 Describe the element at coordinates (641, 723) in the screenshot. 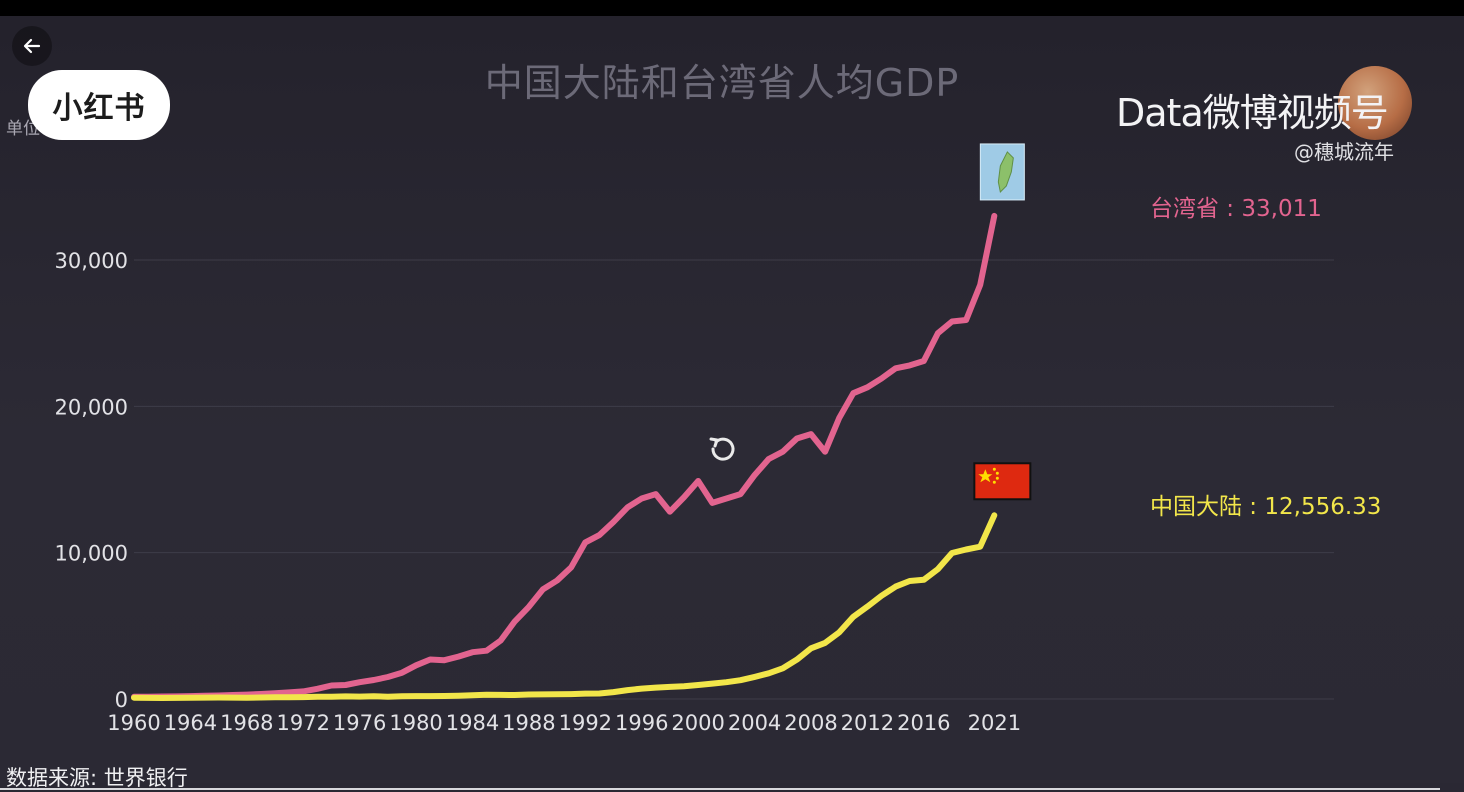

I see `x-tick-label: 1996` at that location.